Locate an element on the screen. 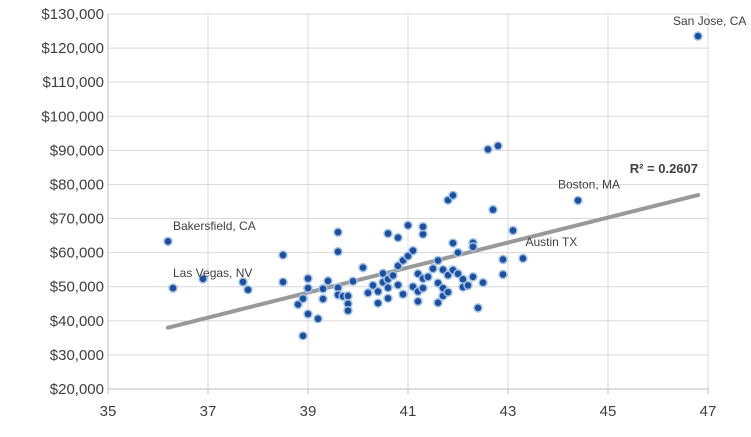  y-tick-label: $50,000 is located at coordinates (77, 287).